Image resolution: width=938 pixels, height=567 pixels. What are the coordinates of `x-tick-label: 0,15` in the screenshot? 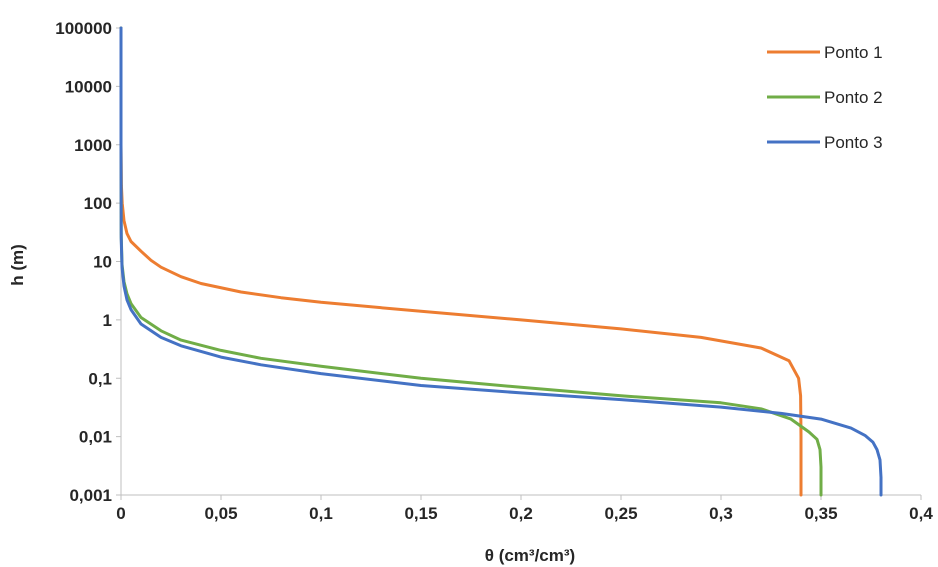 It's located at (420, 513).